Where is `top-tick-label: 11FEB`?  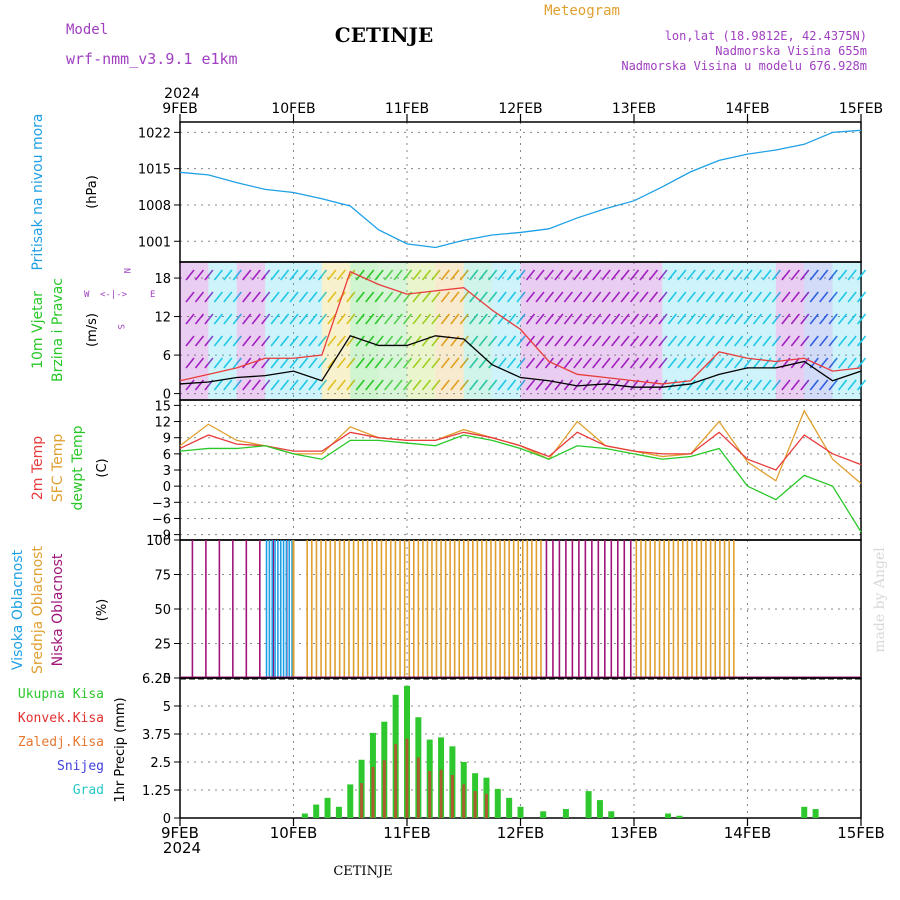 top-tick-label: 11FEB is located at coordinates (407, 109).